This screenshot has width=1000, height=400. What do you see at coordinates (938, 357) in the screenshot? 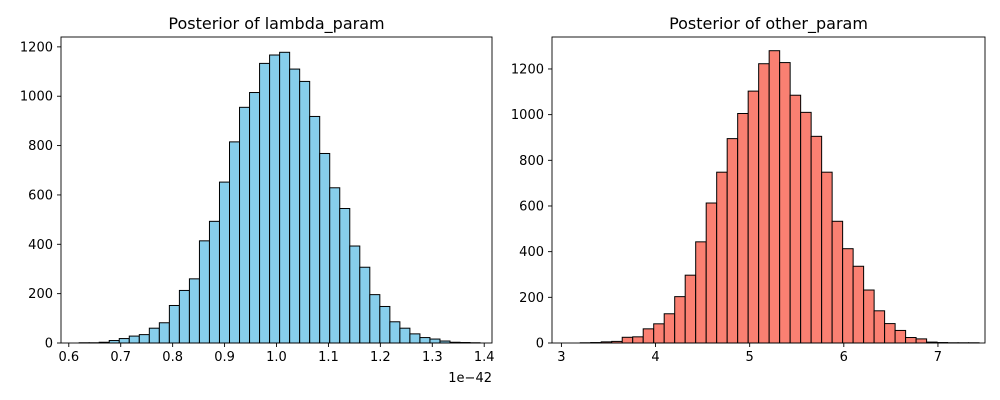
I see `x-tick-label: 7` at bounding box center [938, 357].